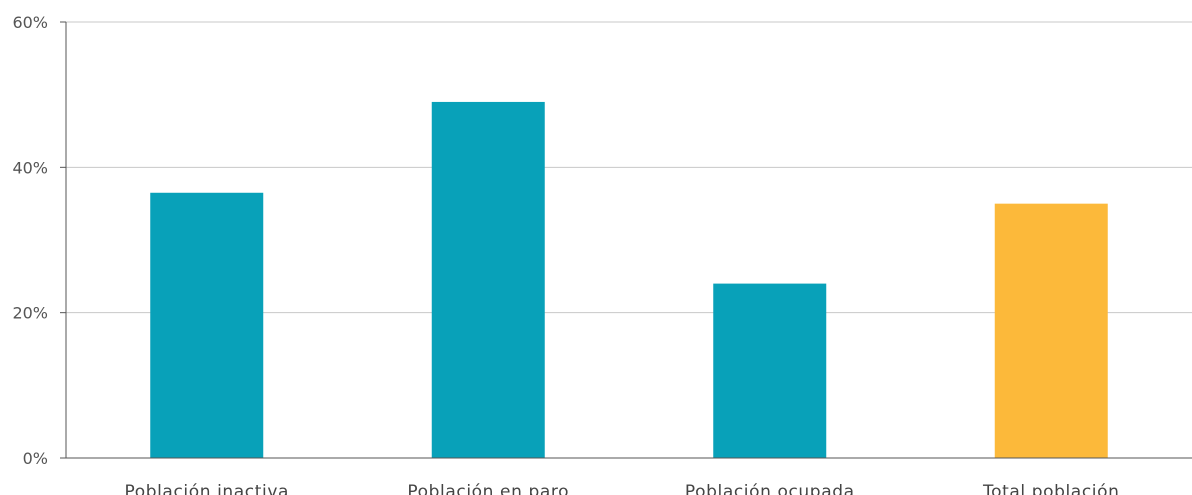 The height and width of the screenshot is (495, 1192). Describe the element at coordinates (488, 488) in the screenshot. I see `category-label: Población en paro` at that location.